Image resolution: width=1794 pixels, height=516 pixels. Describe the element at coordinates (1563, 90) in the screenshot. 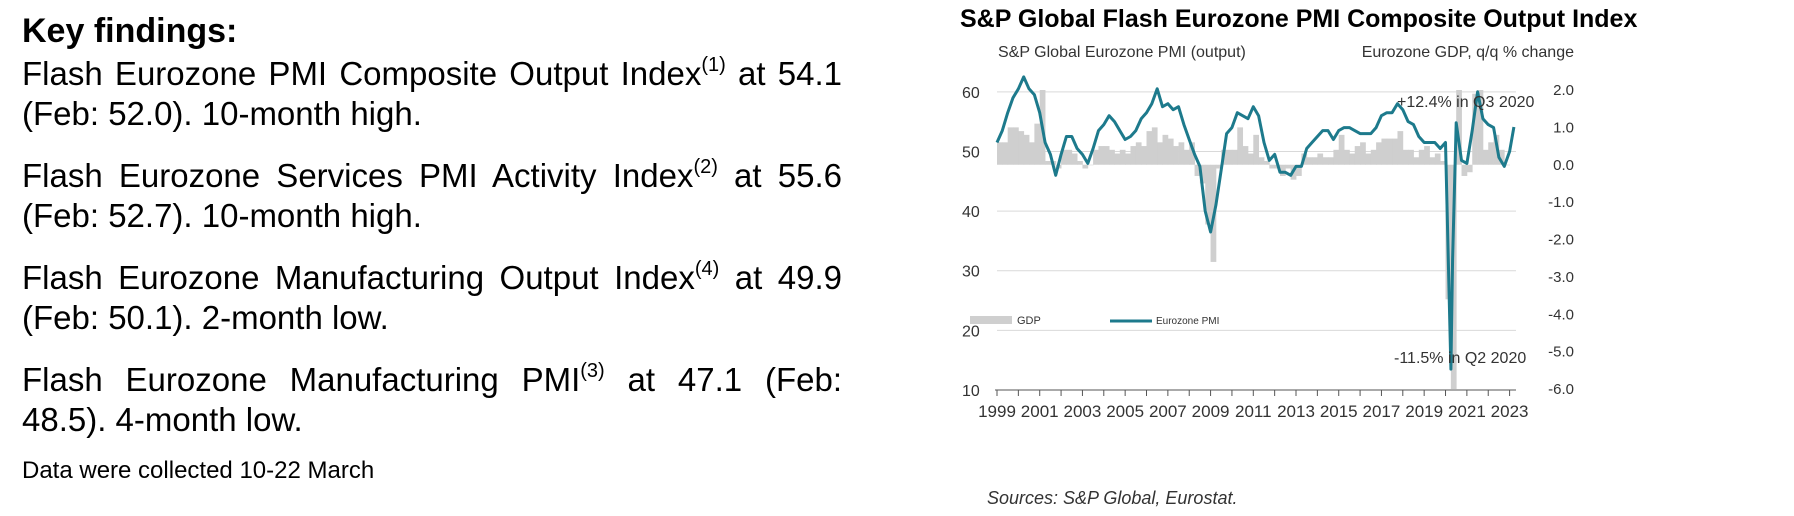

I see `y2-tick-label: 2.0` at that location.